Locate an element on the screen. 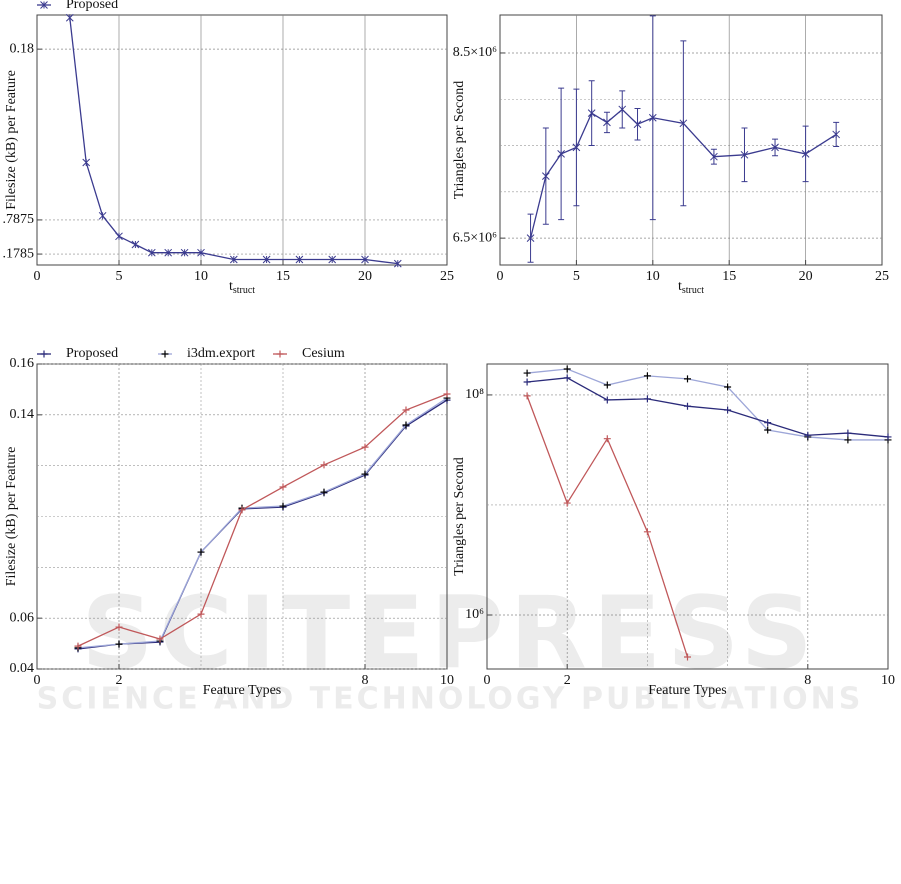 Image resolution: width=901 pixels, height=884 pixels. y-tick-label: 0.04 is located at coordinates (22, 668).